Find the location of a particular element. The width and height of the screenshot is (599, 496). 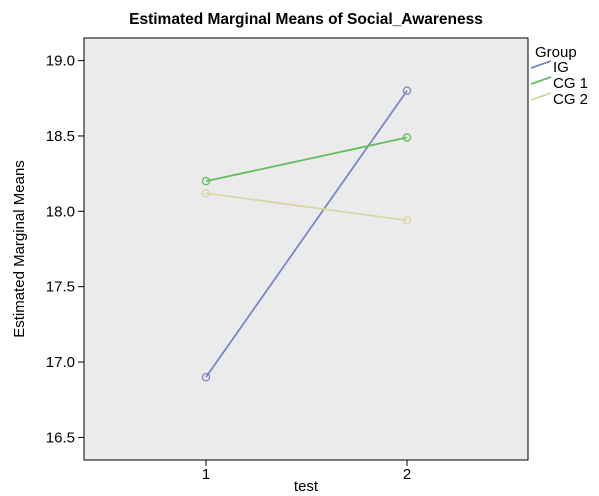

y-tick-label: 18.0 is located at coordinates (60, 211).